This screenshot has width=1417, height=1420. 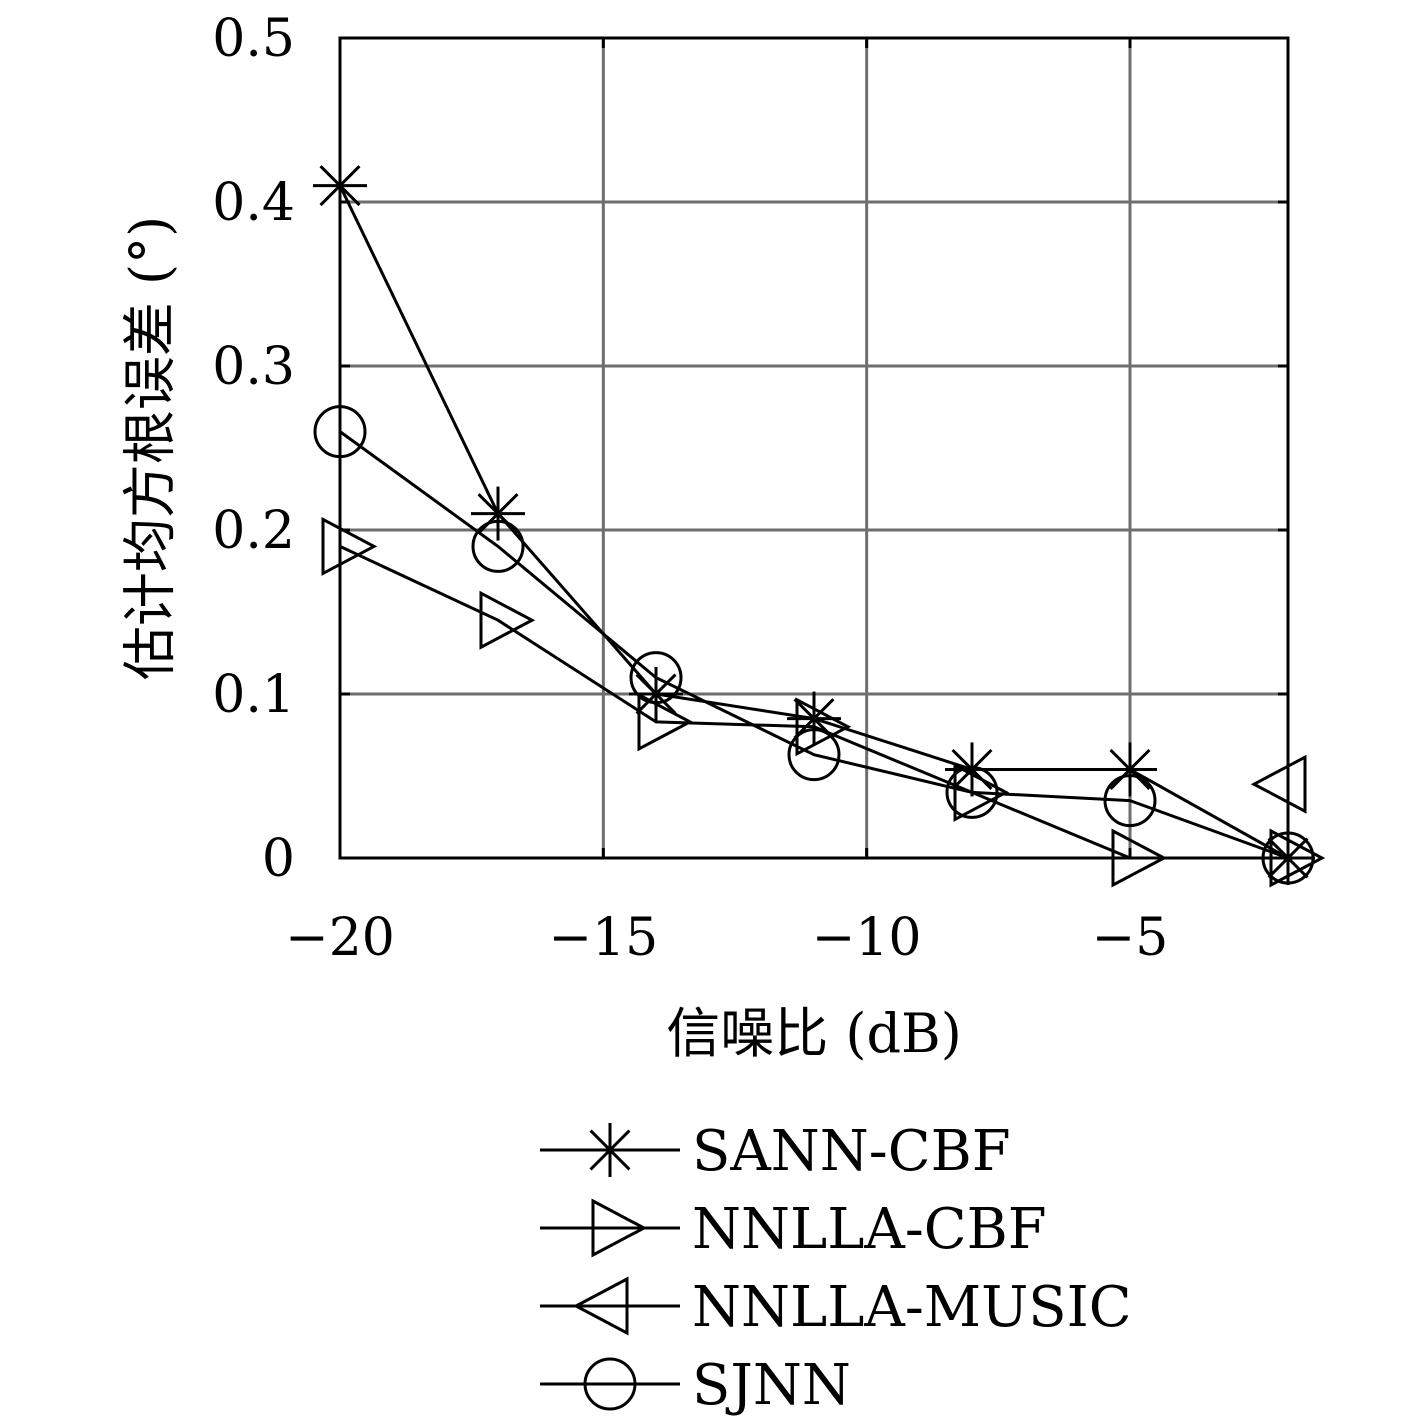 I want to click on y-tick-label: 0, so click(x=278, y=859).